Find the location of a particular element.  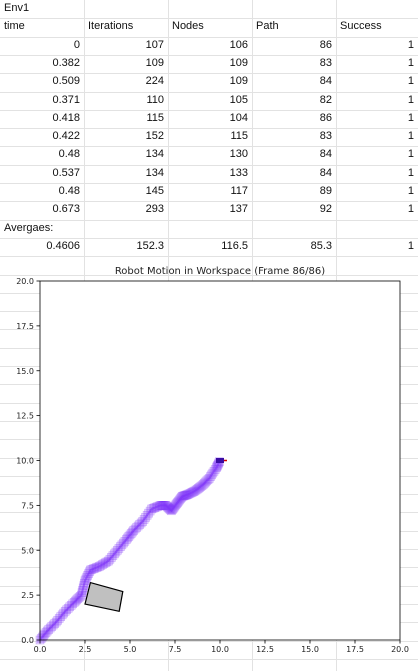

average-cell: 1 is located at coordinates (410, 246).